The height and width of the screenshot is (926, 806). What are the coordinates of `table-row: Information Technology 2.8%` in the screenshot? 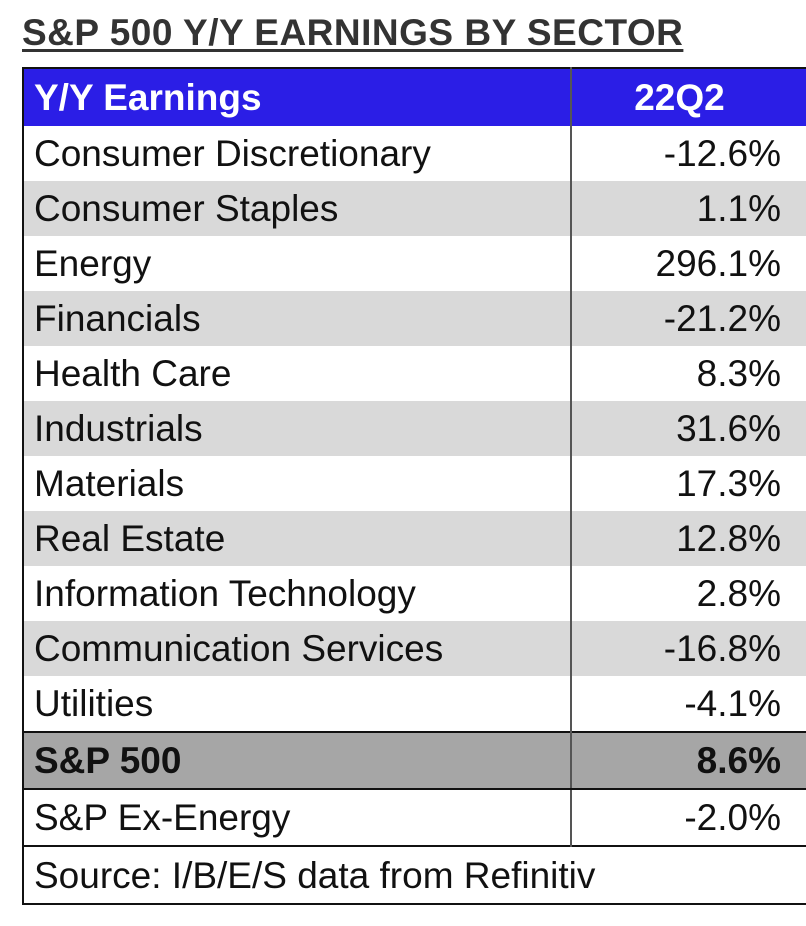 It's located at (414, 593).